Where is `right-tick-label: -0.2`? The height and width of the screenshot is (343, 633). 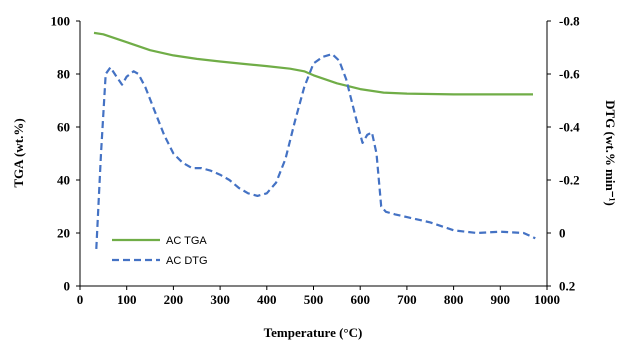
right-tick-label: -0.2 is located at coordinates (569, 180).